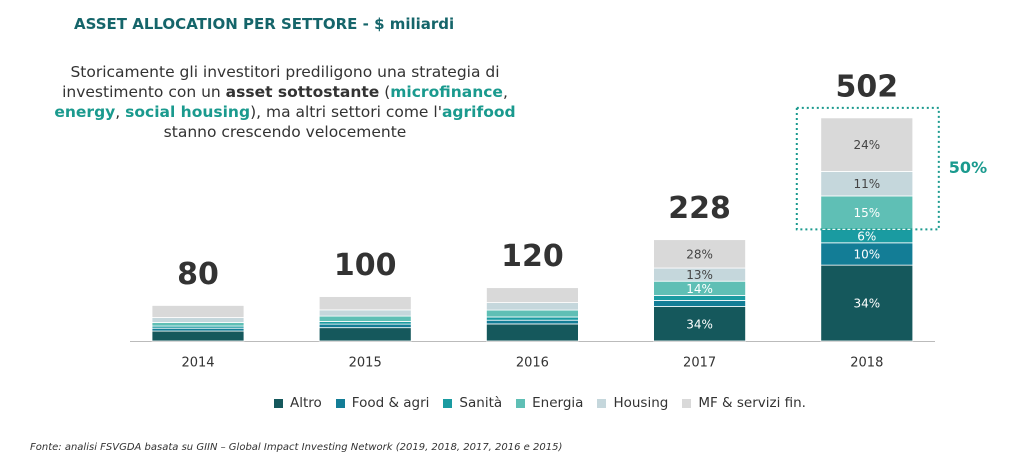 This screenshot has width=1024, height=464. I want to click on segment-label: 11%, so click(866, 184).